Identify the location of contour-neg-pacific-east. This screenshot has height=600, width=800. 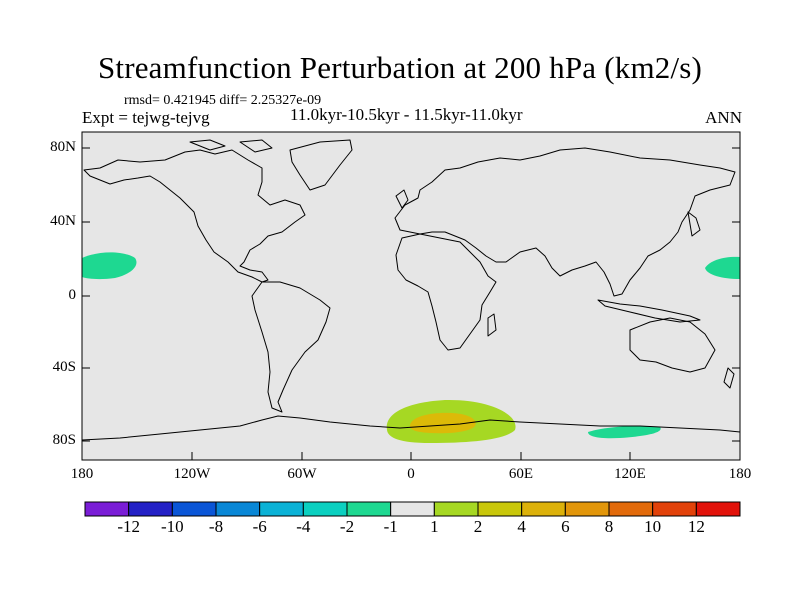
(722, 267).